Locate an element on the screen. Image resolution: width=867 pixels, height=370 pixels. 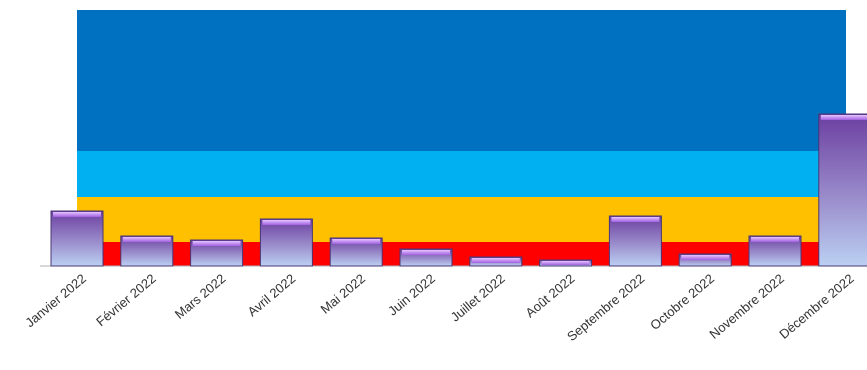
x-tick-label: Juillet 2022 is located at coordinates (478, 298).